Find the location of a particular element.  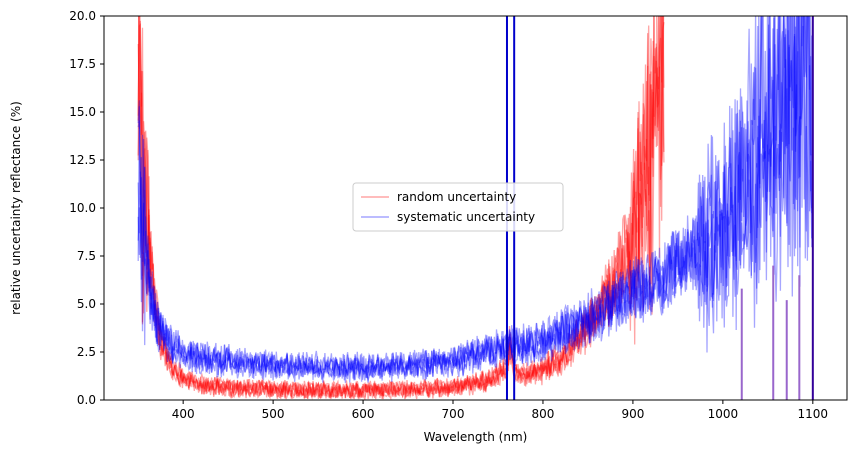

x-axis: 400 500 600 700 800 900 1000 1100 is located at coordinates (500, 410).